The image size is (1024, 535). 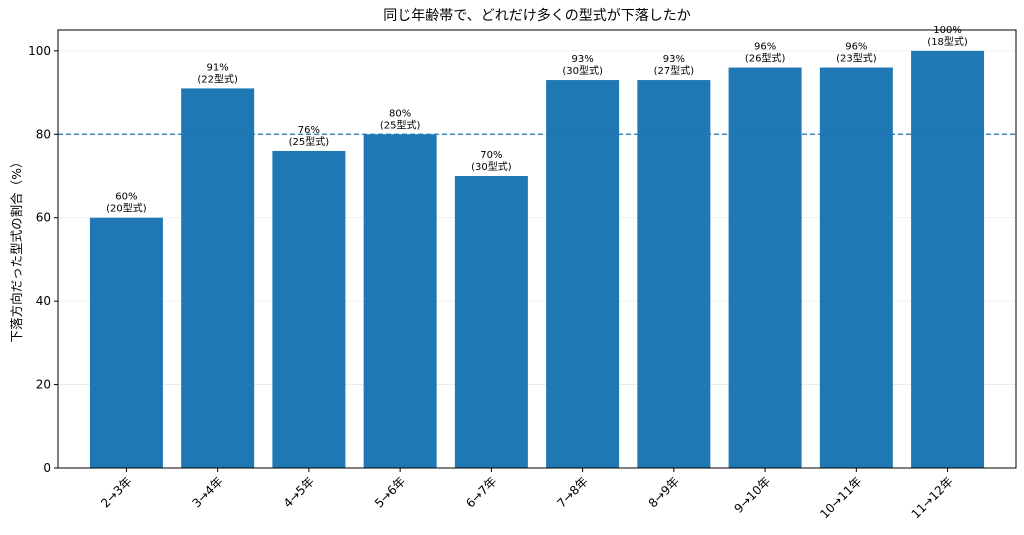 What do you see at coordinates (572, 492) in the screenshot?
I see `x-tick-label: 7→8年` at bounding box center [572, 492].